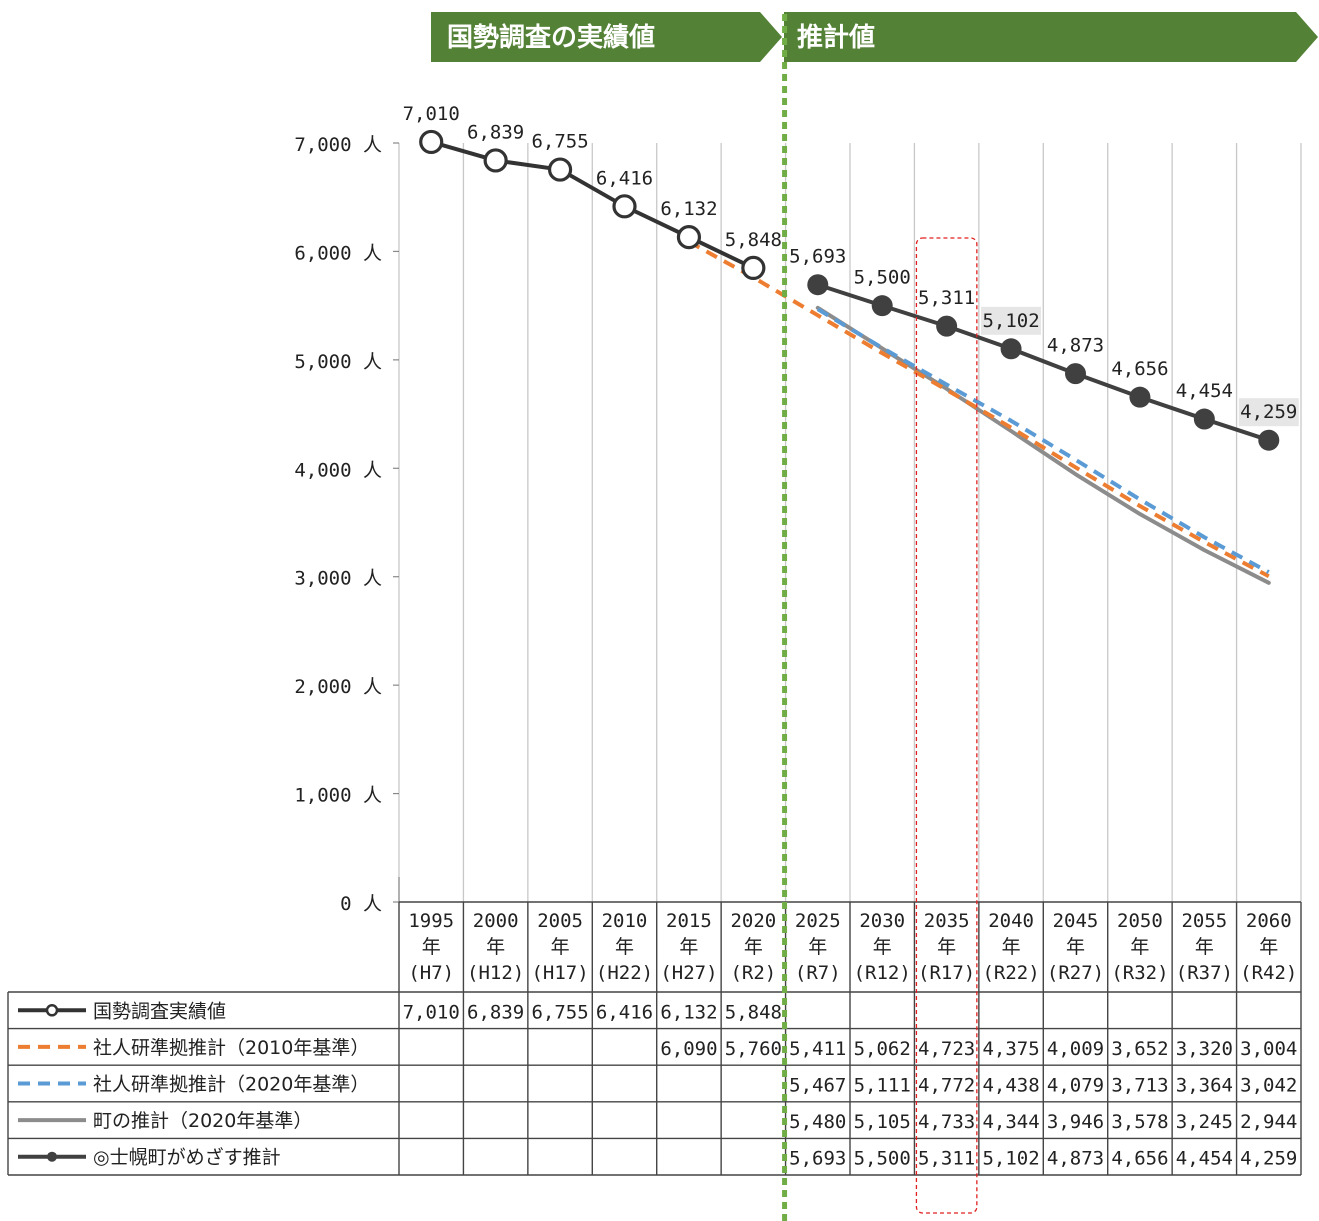  I want to click on legend-series-name: 国勢調査実績値, so click(159, 1011).